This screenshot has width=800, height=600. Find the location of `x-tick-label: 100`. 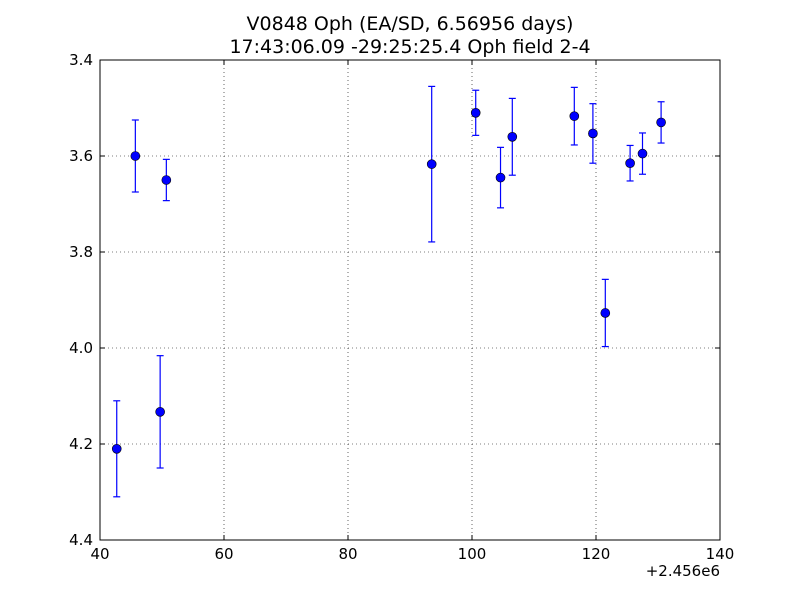

x-tick-label: 100 is located at coordinates (472, 554).